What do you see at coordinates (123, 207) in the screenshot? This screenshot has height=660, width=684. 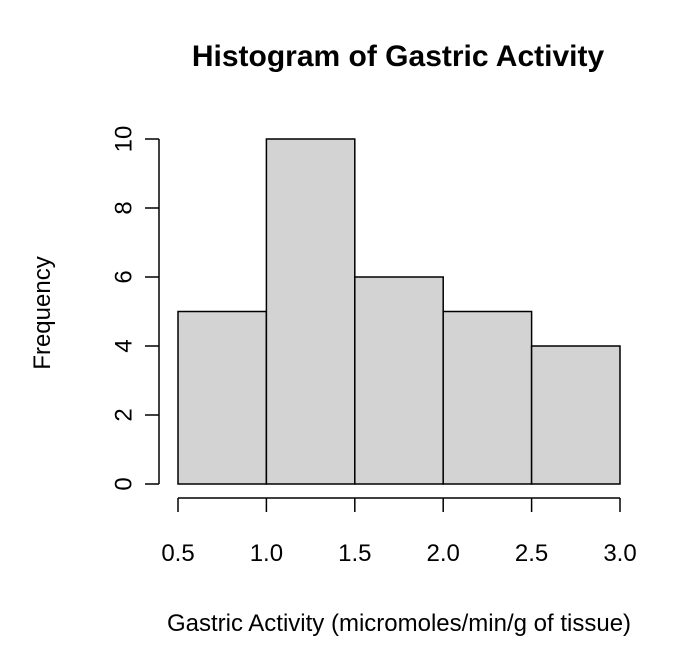 I see `y-tick-label: 8` at bounding box center [123, 207].